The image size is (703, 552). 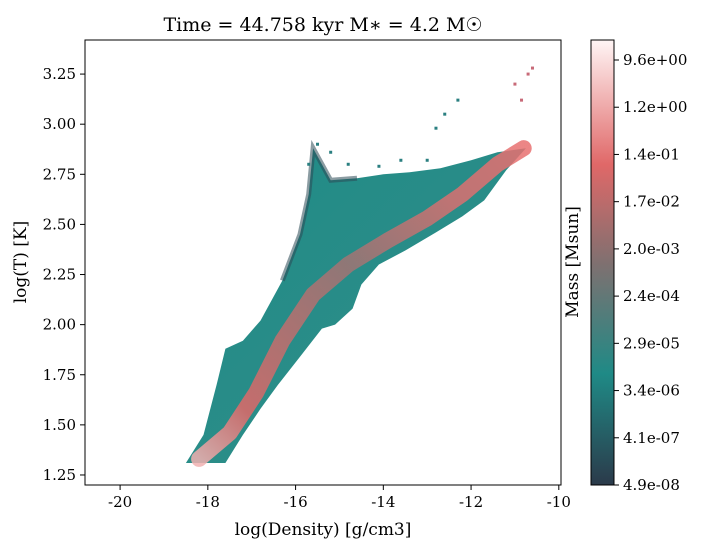 What do you see at coordinates (651, 154) in the screenshot?
I see `colorbar-tick-label: 1.4e-01` at bounding box center [651, 154].